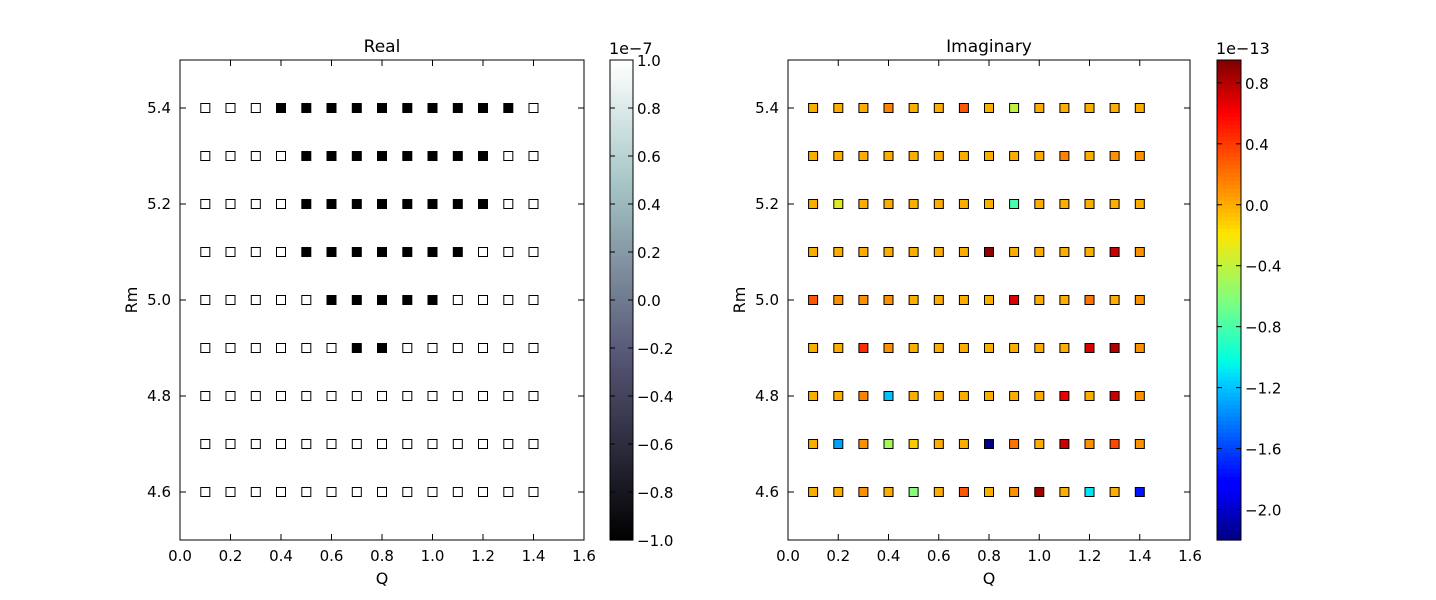 This screenshot has height=600, width=1436. Describe the element at coordinates (655, 445) in the screenshot. I see `colorbar-tick-label: −0.6` at that location.